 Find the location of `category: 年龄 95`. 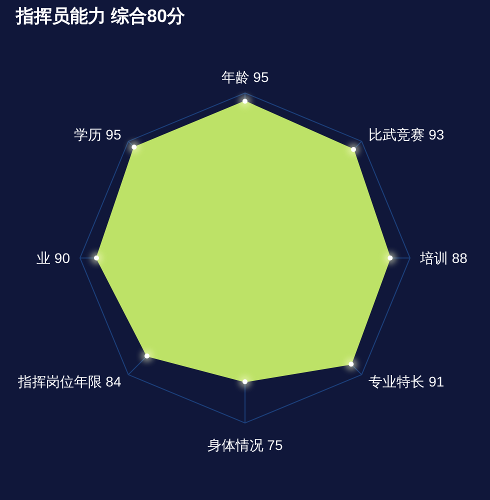

category: 年龄 95 is located at coordinates (245, 77).